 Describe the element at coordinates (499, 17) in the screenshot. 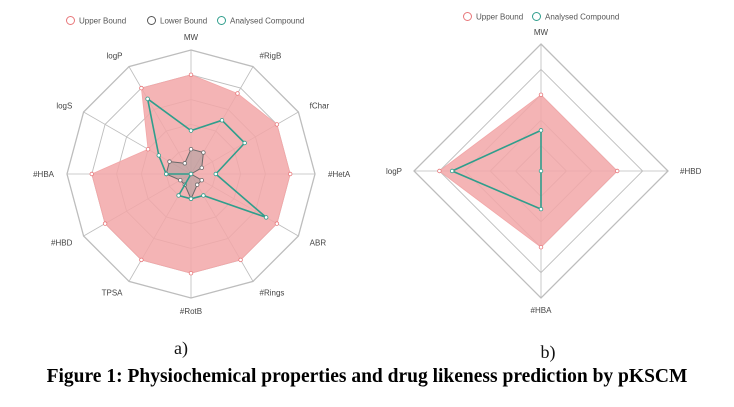

I see `legend-label-upper-b: Upper Bound` at that location.